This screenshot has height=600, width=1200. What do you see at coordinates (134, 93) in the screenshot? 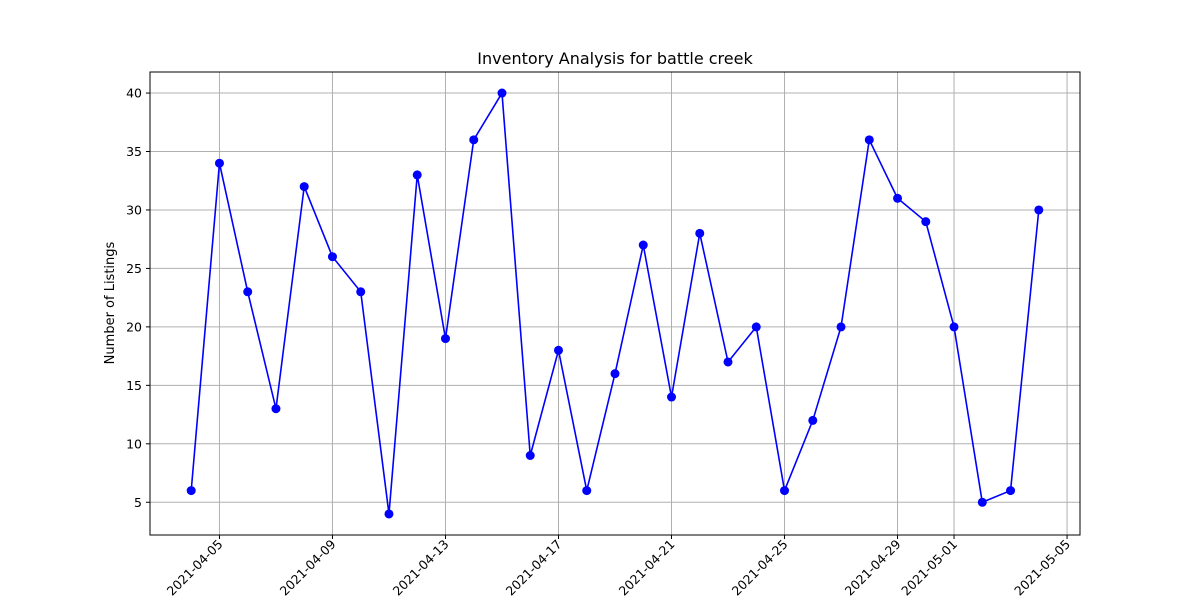
I see `y-tick-label: 40` at bounding box center [134, 93].